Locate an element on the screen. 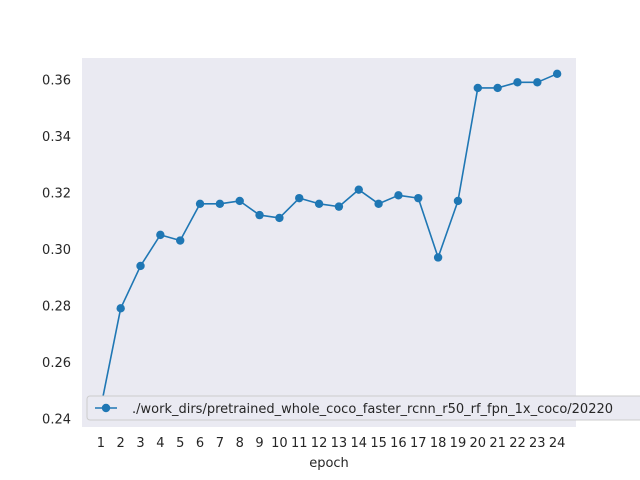 Image resolution: width=640 pixels, height=480 pixels. x-tick-label: 19 is located at coordinates (458, 443).